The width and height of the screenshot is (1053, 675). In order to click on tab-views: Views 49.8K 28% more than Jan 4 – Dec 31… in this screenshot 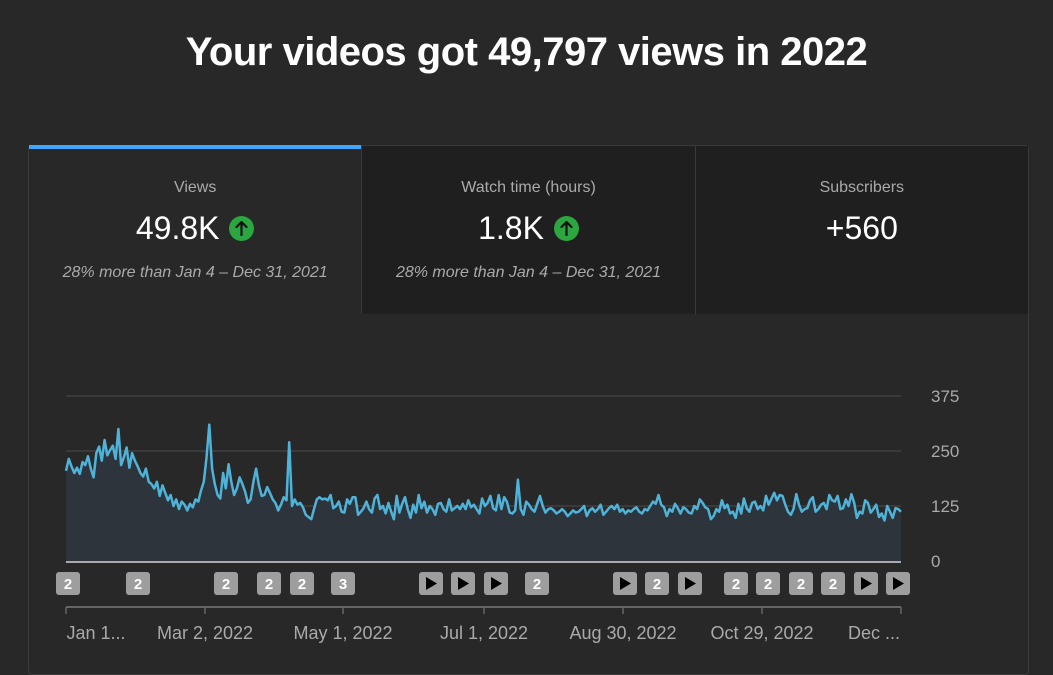, I will do `click(195, 229)`.